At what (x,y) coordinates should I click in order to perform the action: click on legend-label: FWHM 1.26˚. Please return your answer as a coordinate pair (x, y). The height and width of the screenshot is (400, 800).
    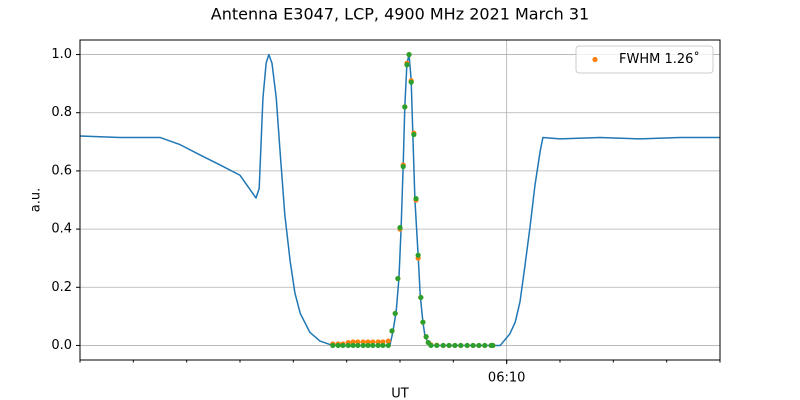
    Looking at the image, I should click on (659, 59).